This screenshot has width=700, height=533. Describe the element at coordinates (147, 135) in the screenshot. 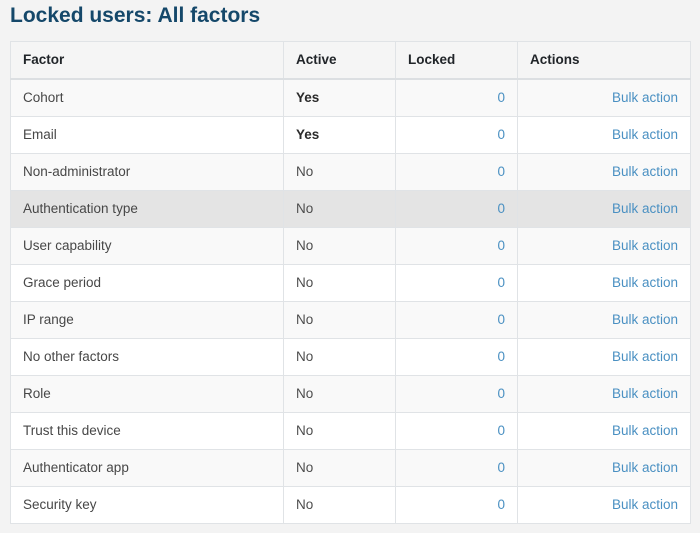

I see `factor-name: Email` at that location.